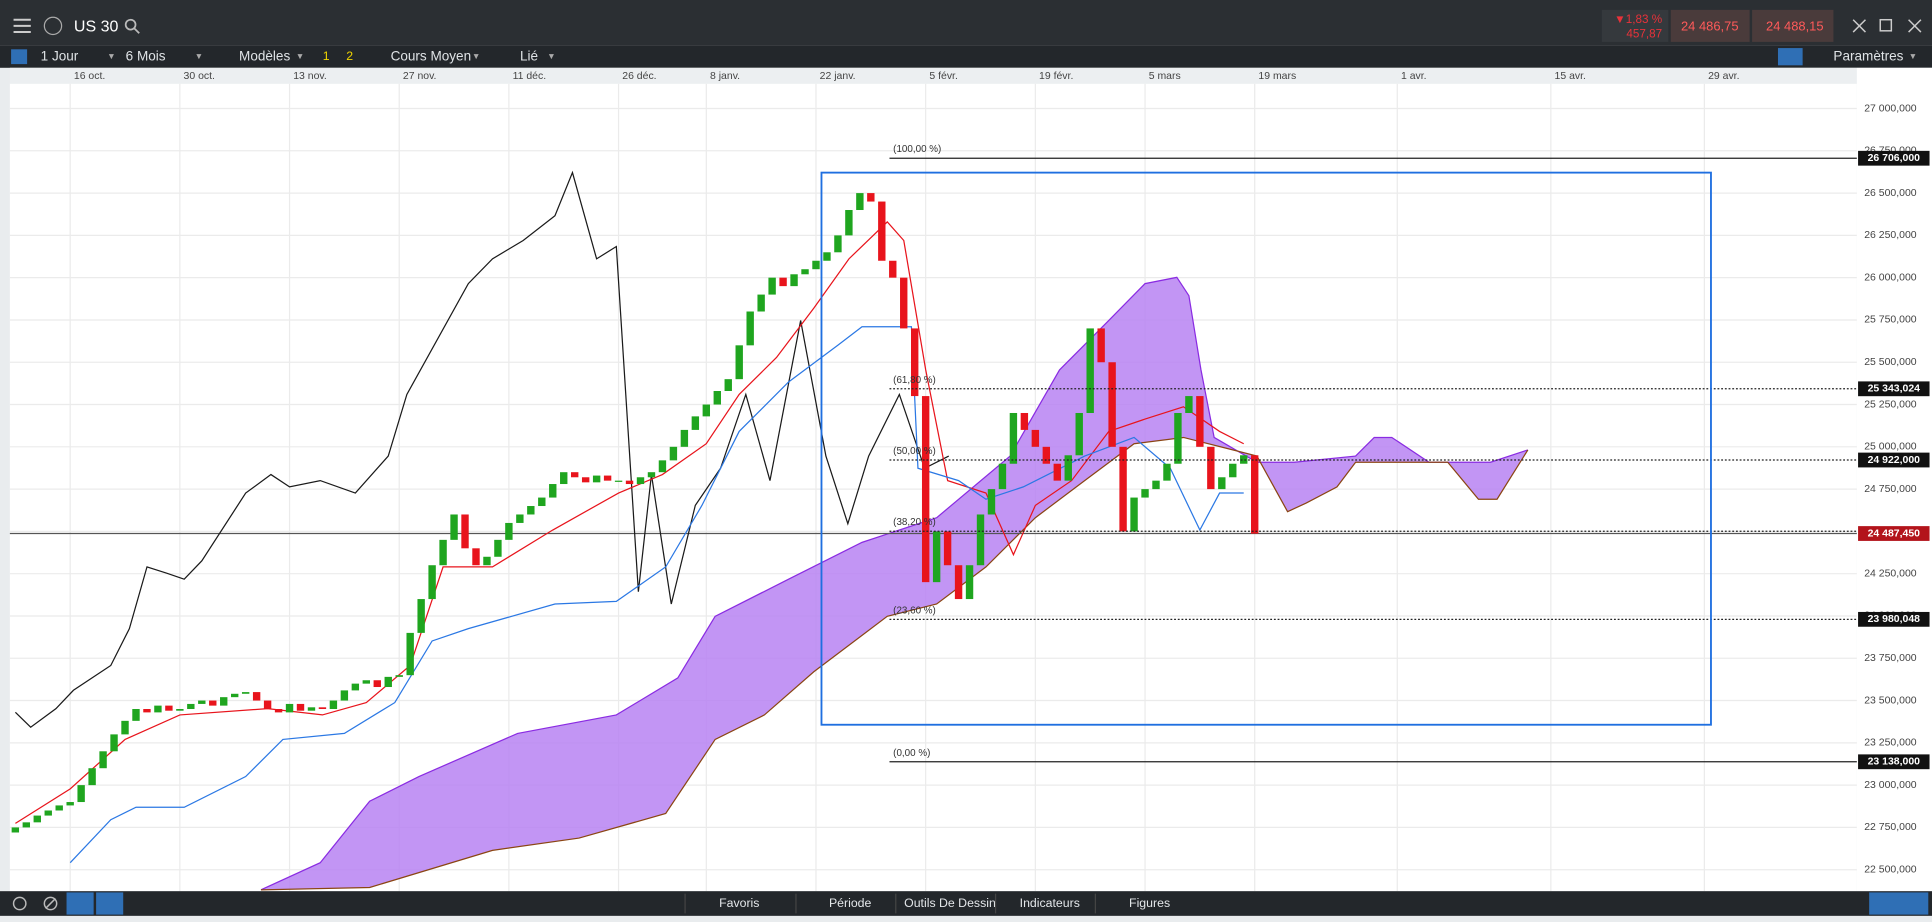  What do you see at coordinates (917, 149) in the screenshot?
I see `fib-label: (100,00 %)` at bounding box center [917, 149].